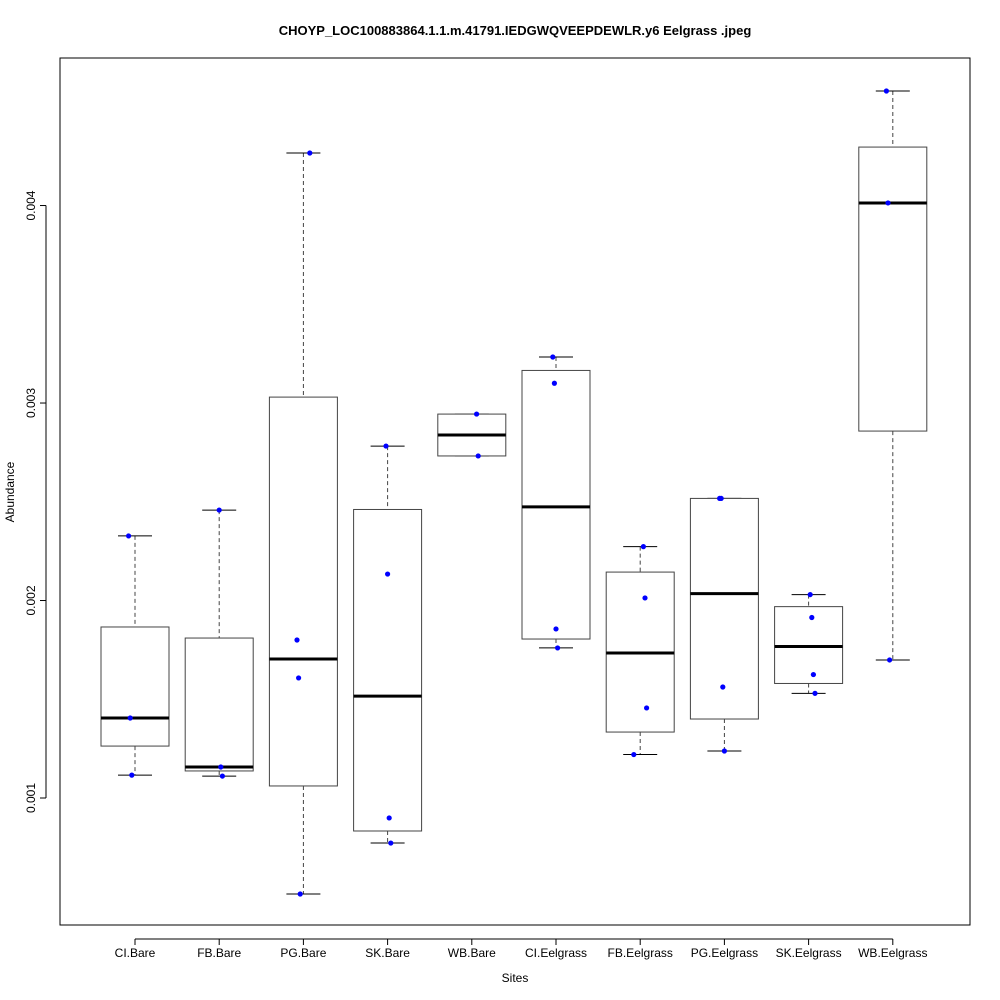 This screenshot has width=1000, height=1000. What do you see at coordinates (387, 953) in the screenshot?
I see `x-tick-label: SK.Bare` at bounding box center [387, 953].